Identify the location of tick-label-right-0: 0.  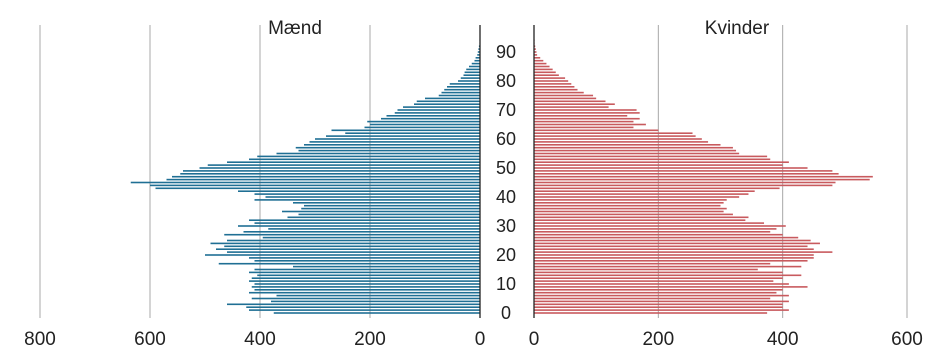
(534, 339).